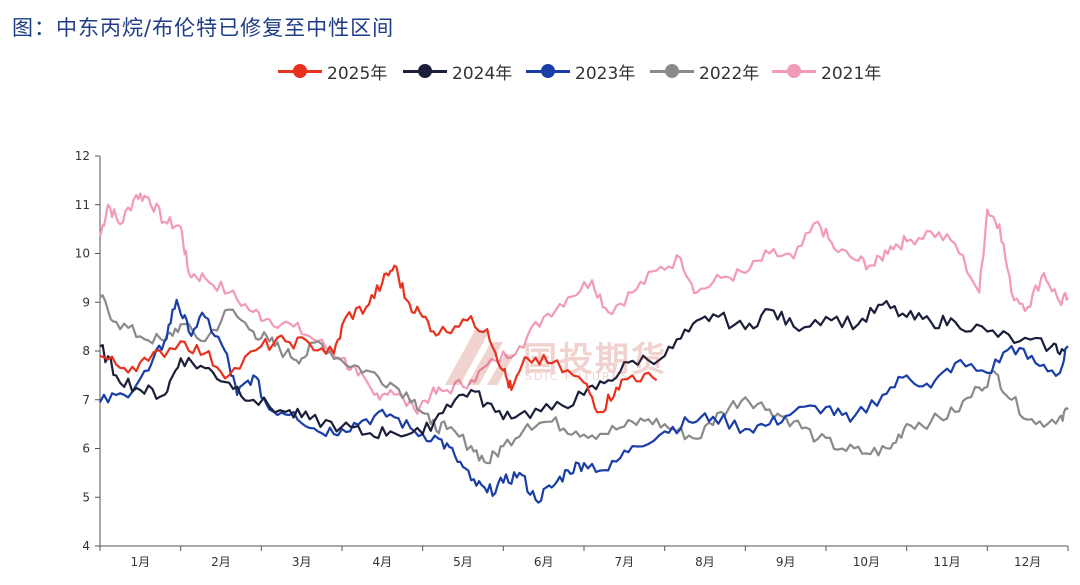 This screenshot has height=585, width=1080. I want to click on legend: 2025年 2024年 2023年 2022年 2021年, so click(540, 71).